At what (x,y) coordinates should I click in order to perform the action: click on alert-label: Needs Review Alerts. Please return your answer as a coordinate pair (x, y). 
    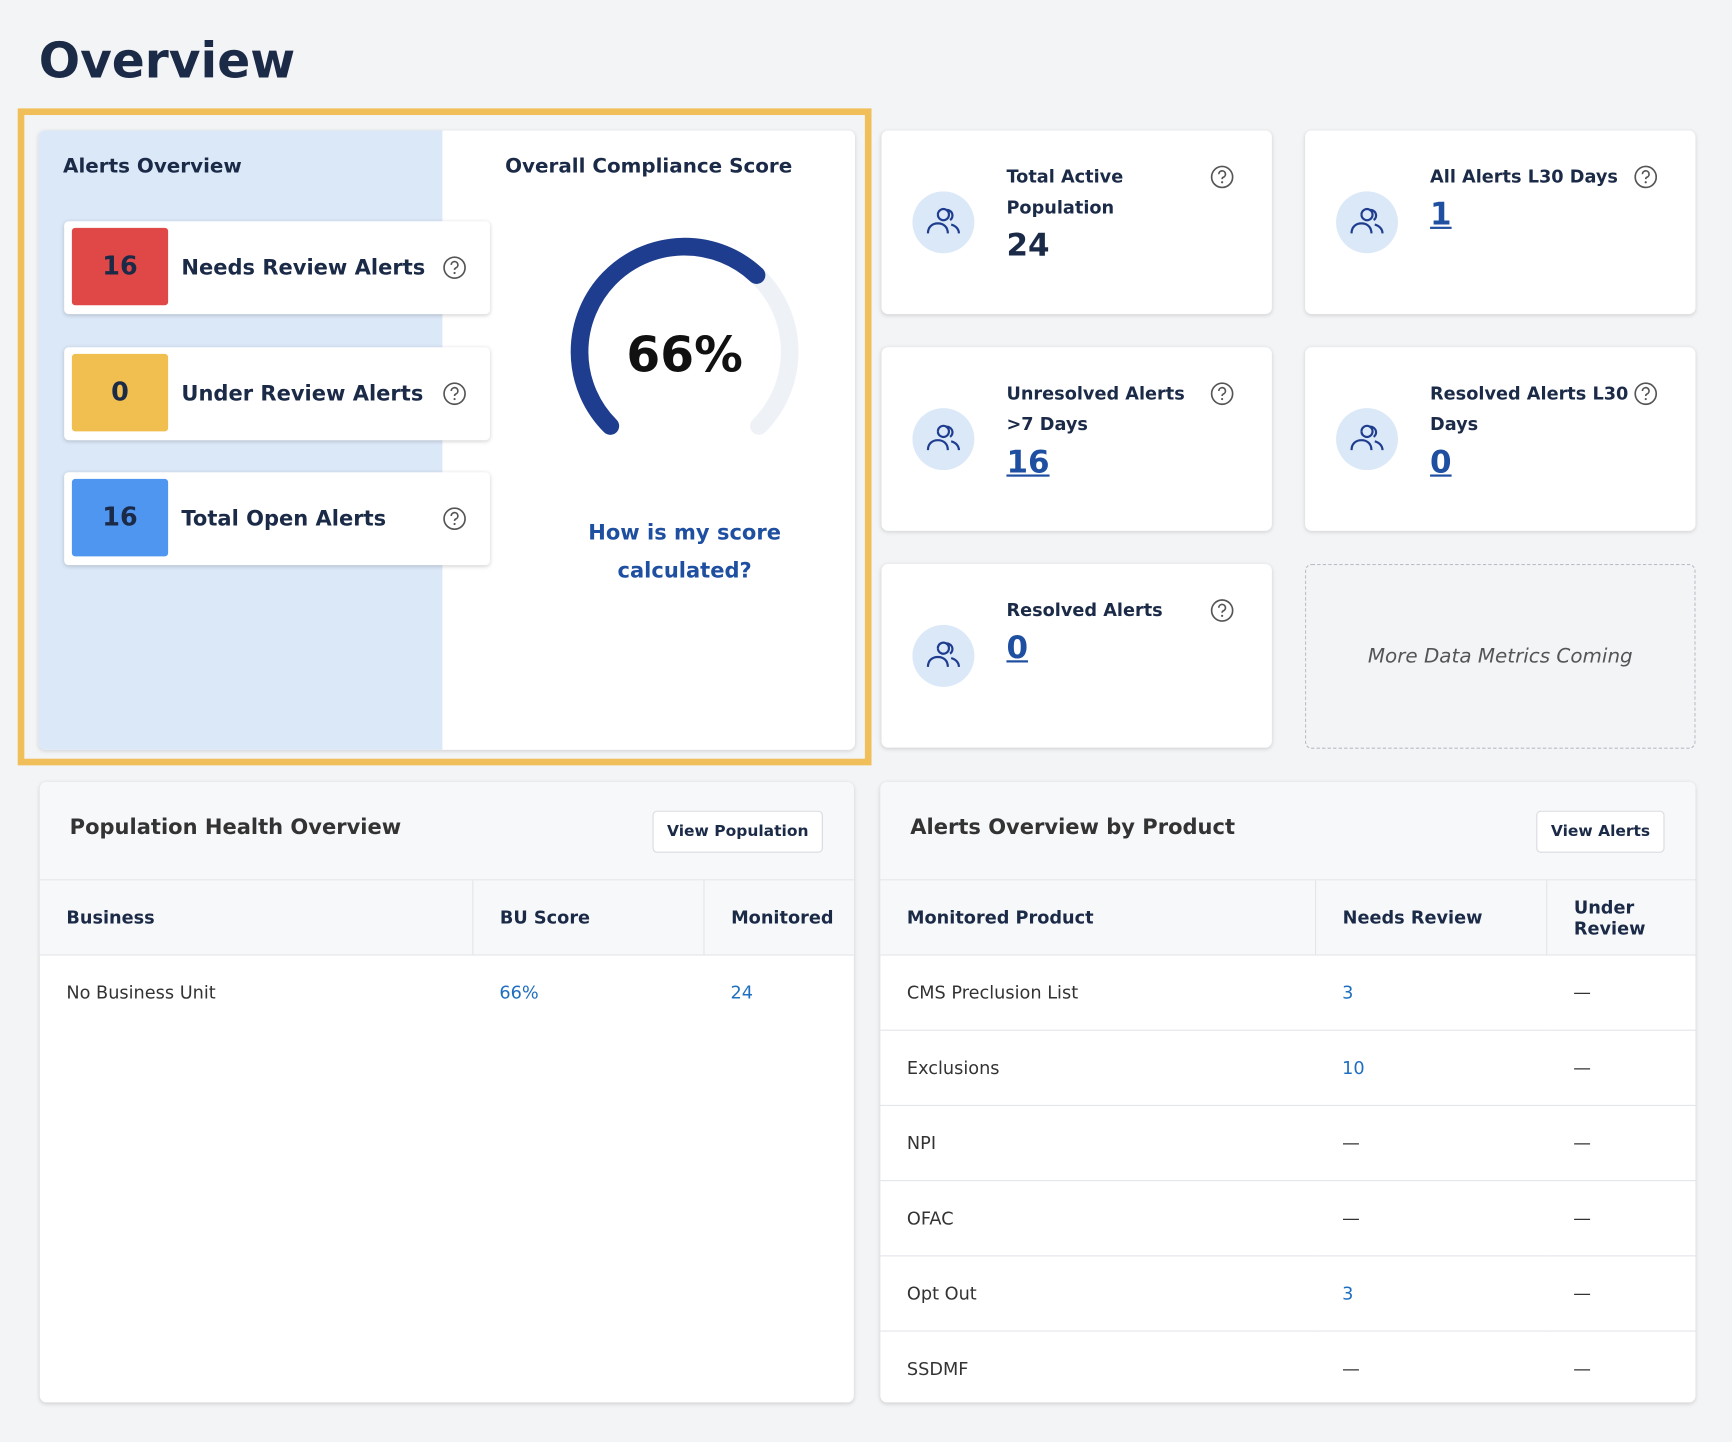
    Looking at the image, I should click on (303, 267).